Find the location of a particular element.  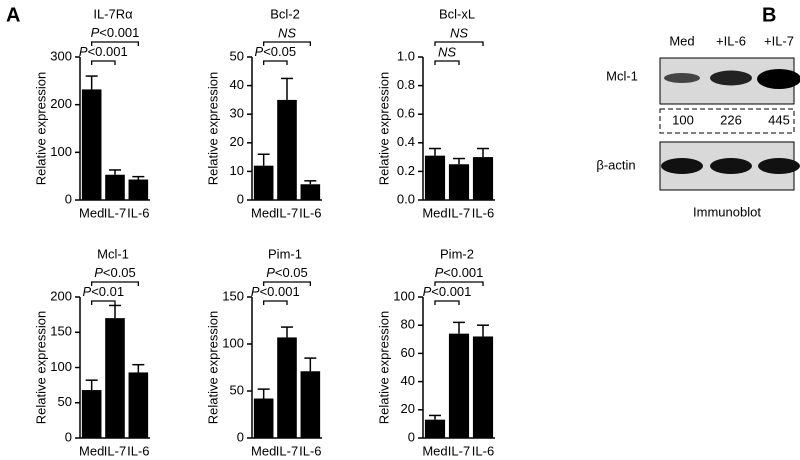

chart-title: IL-7Rα is located at coordinates (113, 13).